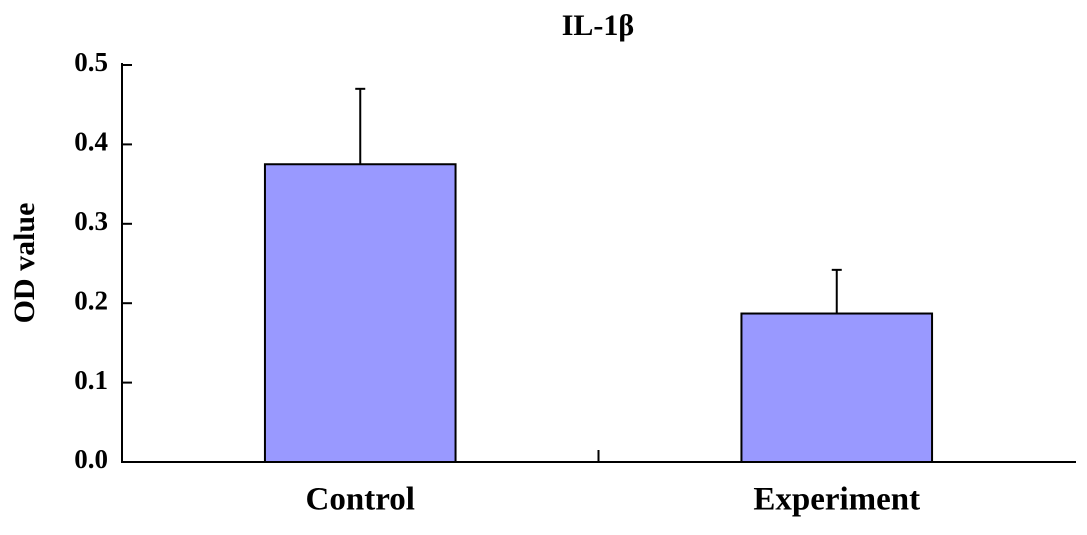 Image resolution: width=1087 pixels, height=535 pixels. I want to click on y-tick-label: 0.3, so click(91, 221).